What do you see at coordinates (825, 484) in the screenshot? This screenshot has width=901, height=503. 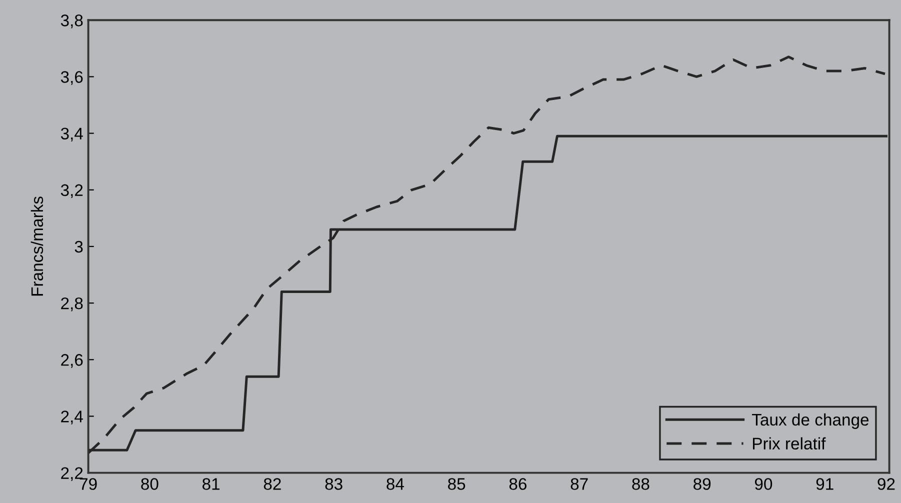 I see `x-tick-label: 91` at bounding box center [825, 484].